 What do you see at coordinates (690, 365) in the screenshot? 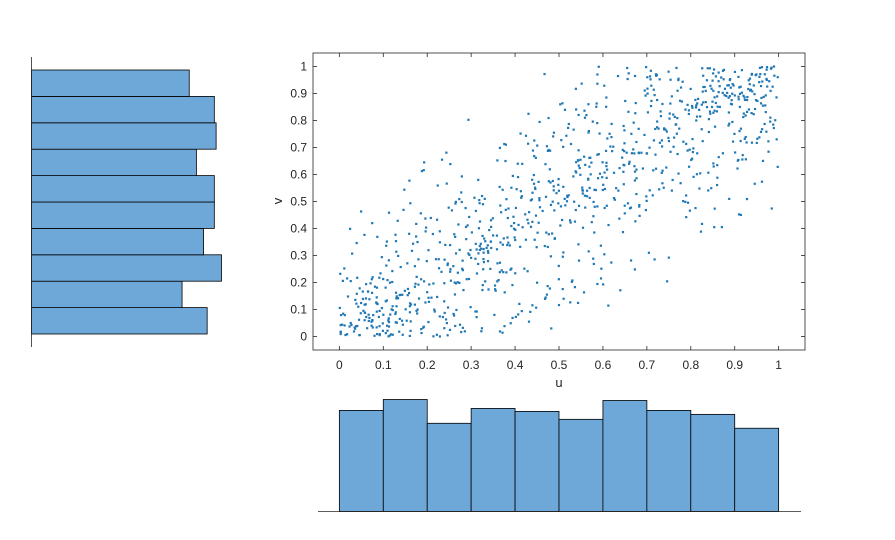
I see `x-tick-label: 0.8` at bounding box center [690, 365].